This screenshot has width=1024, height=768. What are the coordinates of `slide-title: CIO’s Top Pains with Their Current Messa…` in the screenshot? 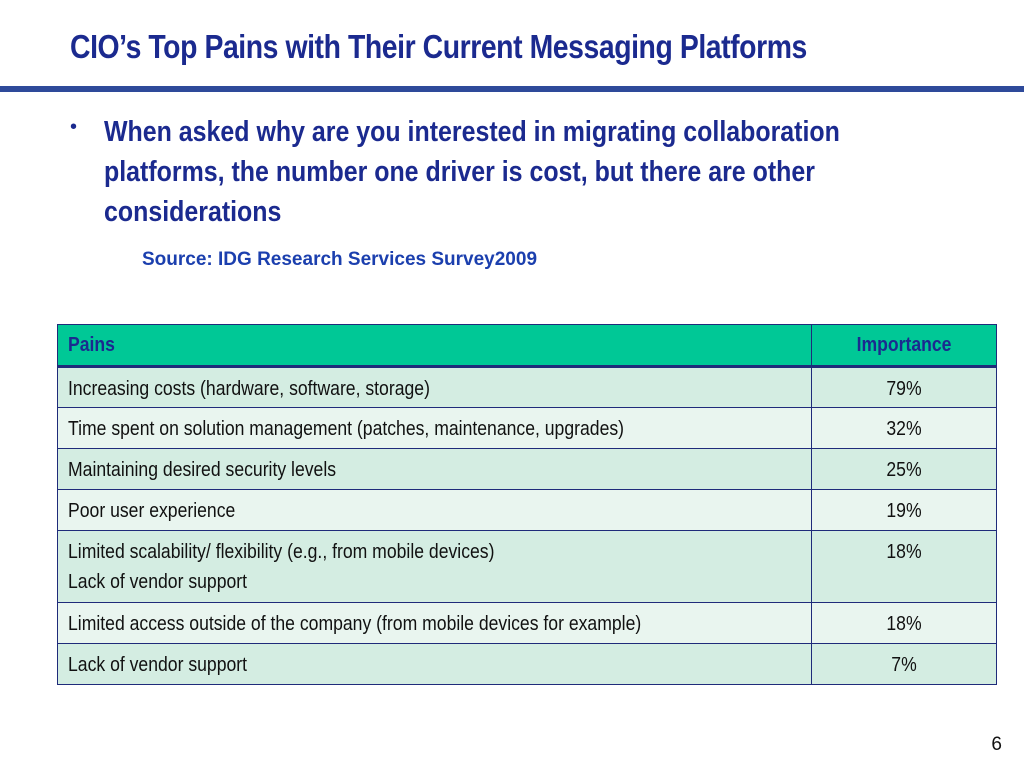 It's located at (438, 46).